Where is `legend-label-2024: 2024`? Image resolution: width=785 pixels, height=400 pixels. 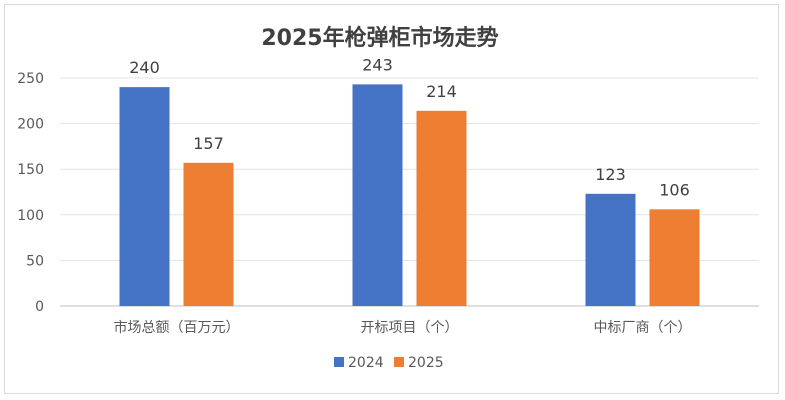 legend-label-2024: 2024 is located at coordinates (366, 363).